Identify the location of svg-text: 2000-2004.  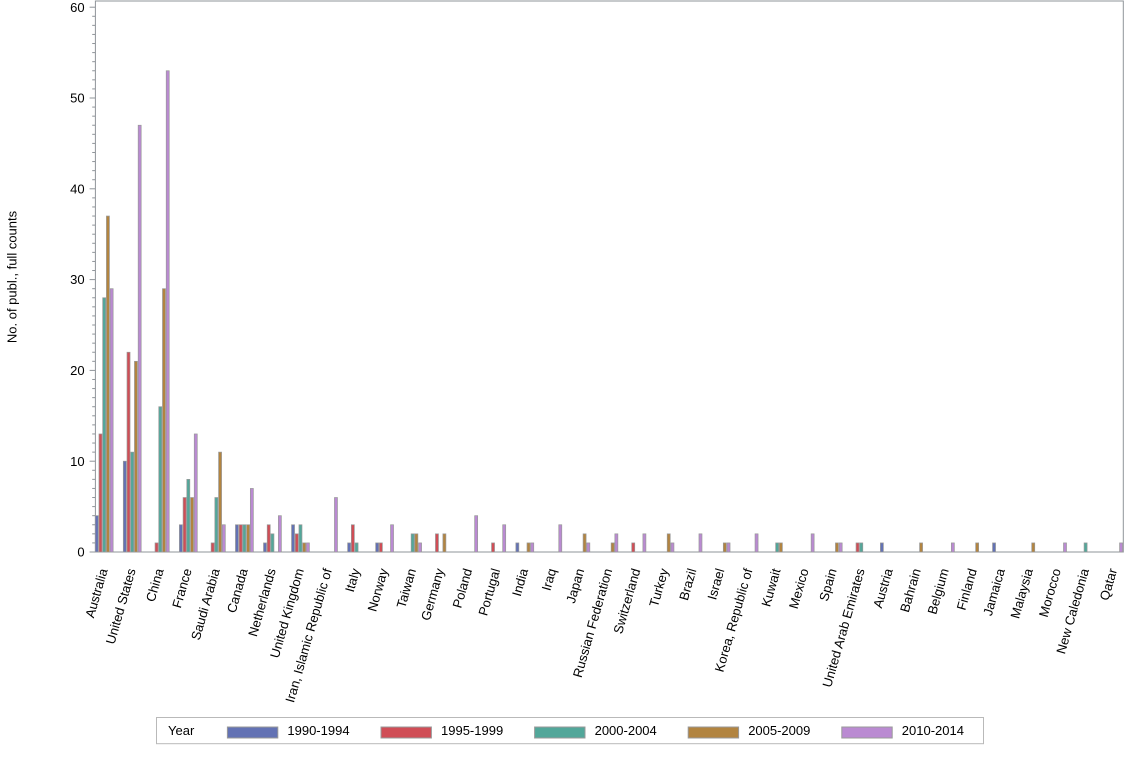
(626, 730).